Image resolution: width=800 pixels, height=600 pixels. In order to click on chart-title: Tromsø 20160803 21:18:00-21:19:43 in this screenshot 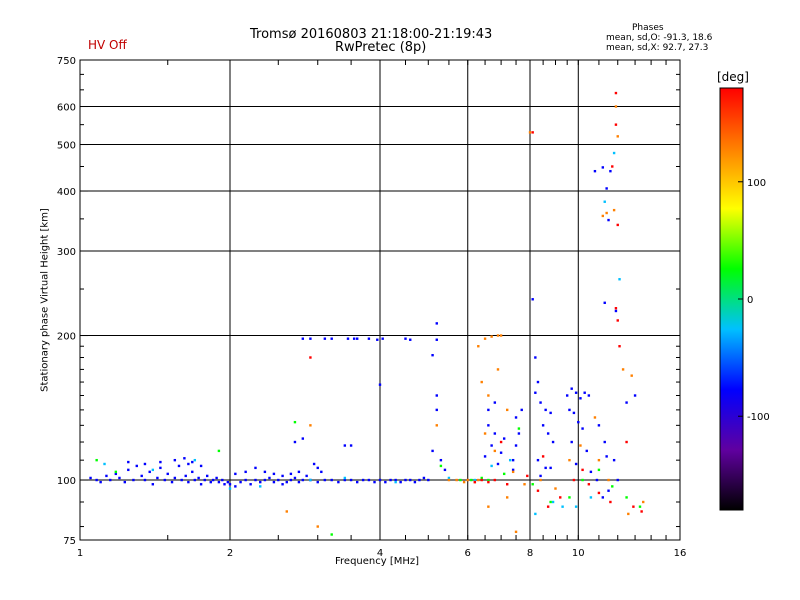, I will do `click(371, 34)`.